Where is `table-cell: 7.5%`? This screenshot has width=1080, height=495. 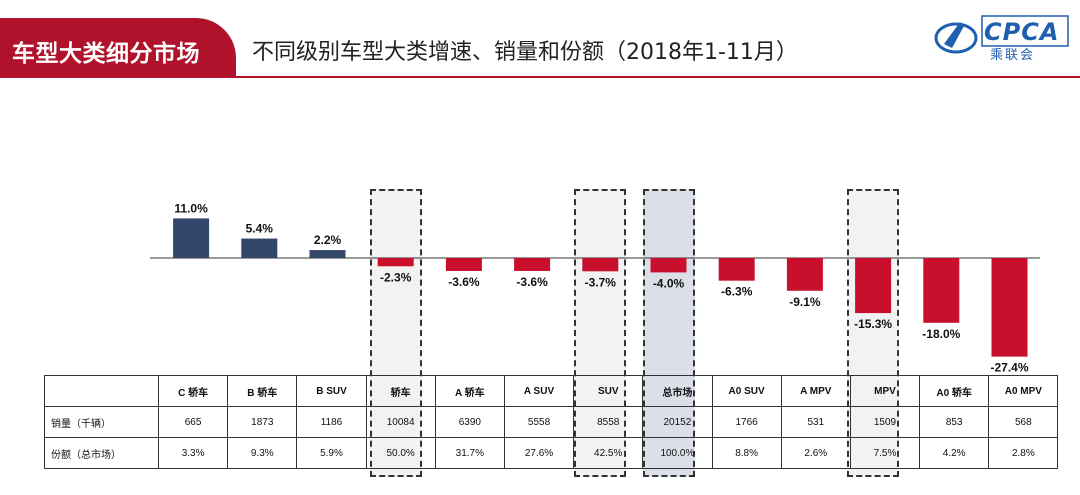
table-cell: 7.5% is located at coordinates (885, 453).